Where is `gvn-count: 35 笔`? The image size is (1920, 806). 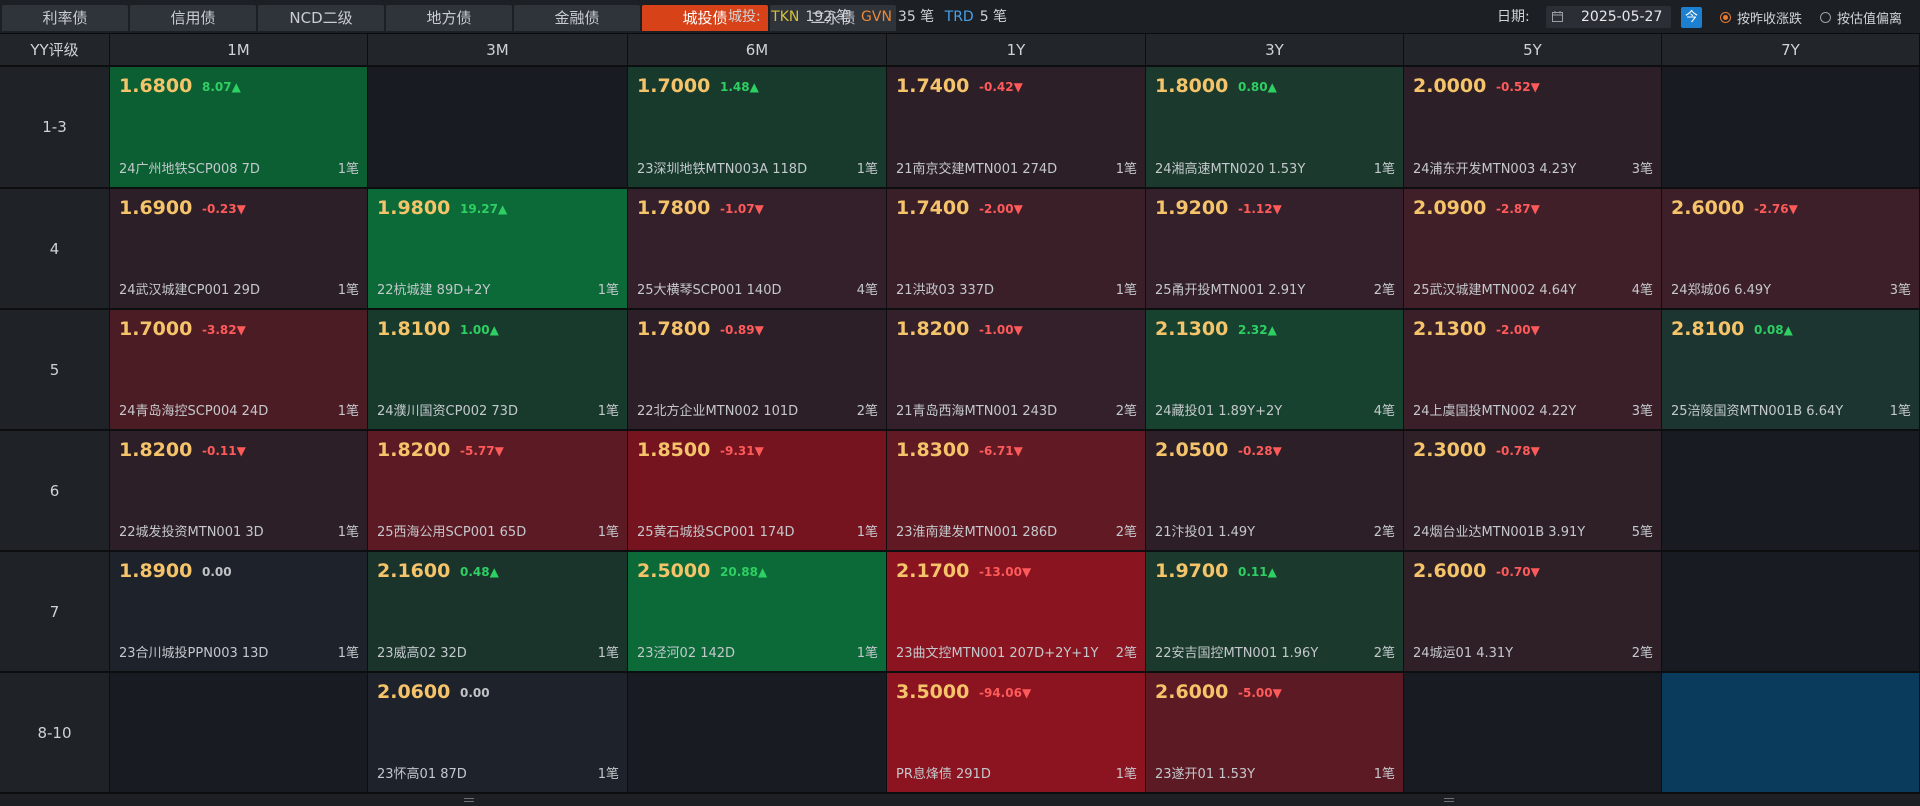 gvn-count: 35 笔 is located at coordinates (916, 17).